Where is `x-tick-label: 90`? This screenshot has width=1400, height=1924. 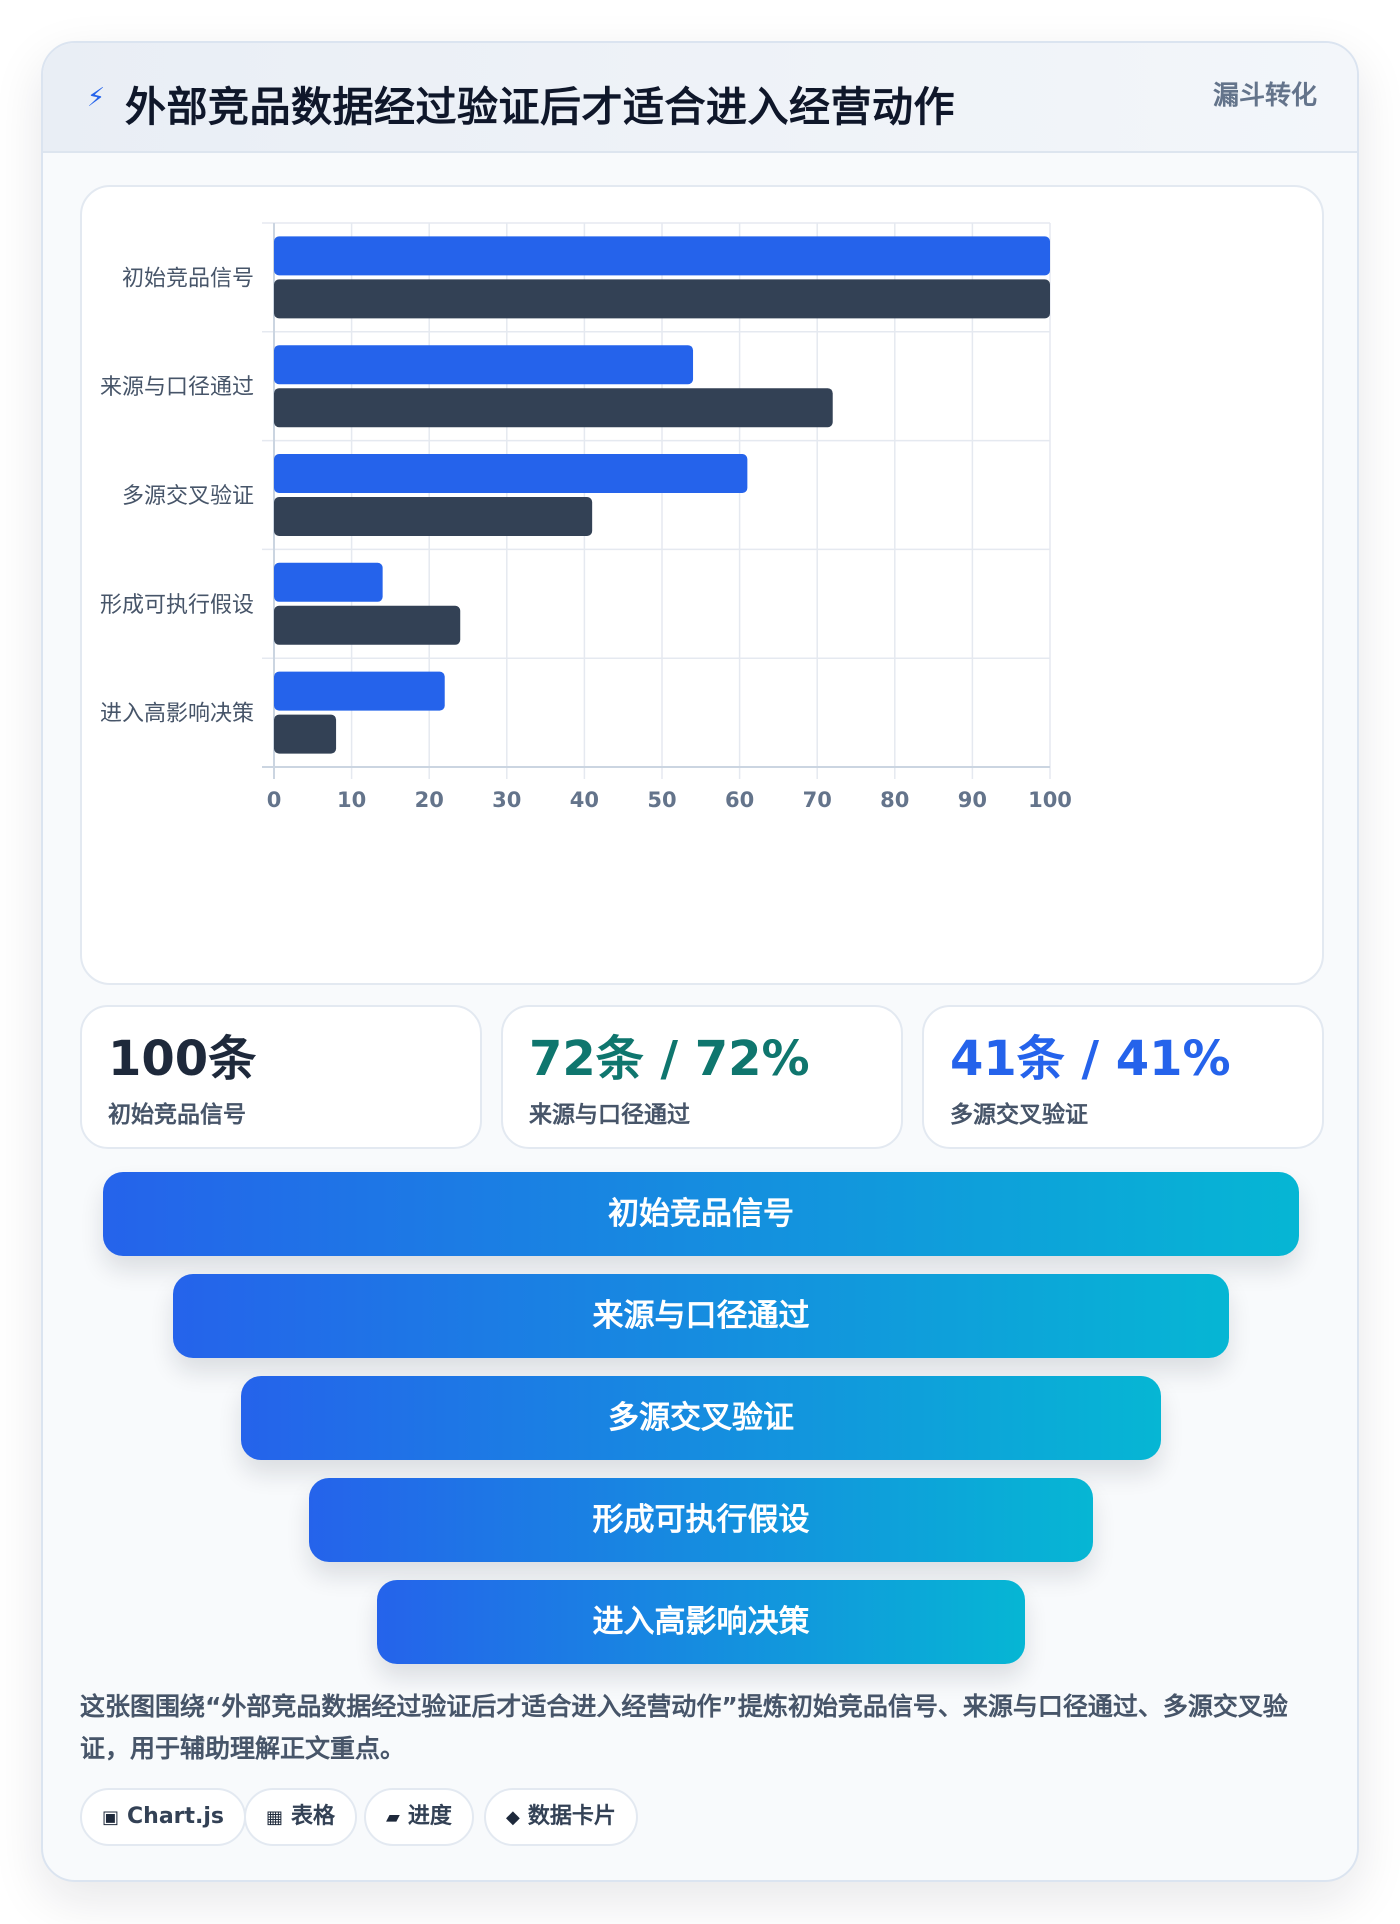 x-tick-label: 90 is located at coordinates (972, 800).